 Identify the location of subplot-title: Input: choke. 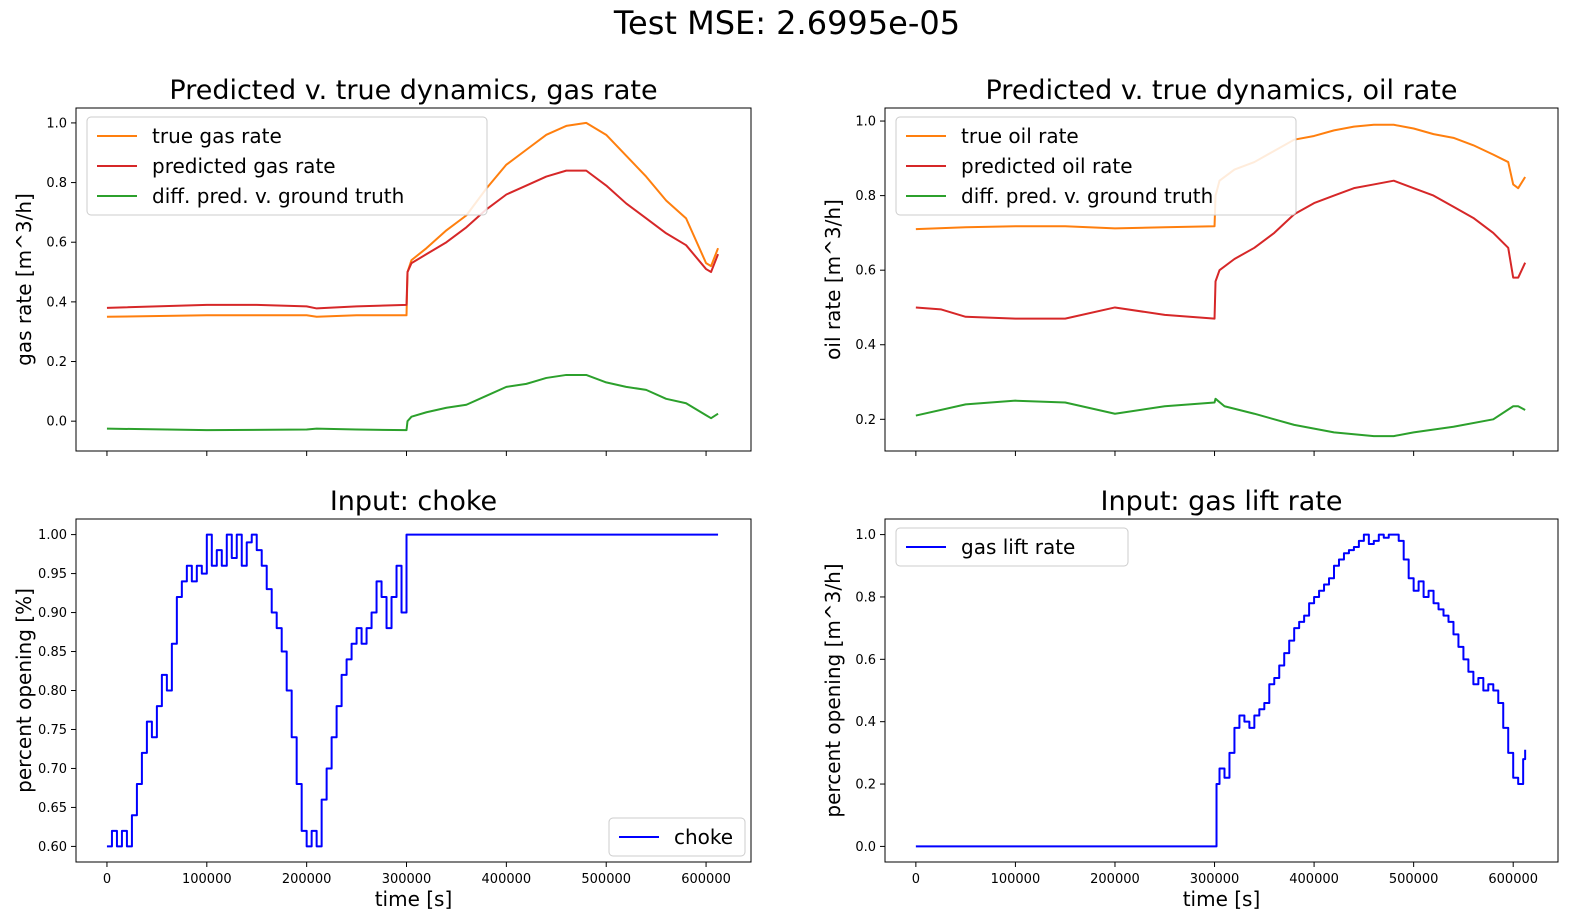
(413, 501).